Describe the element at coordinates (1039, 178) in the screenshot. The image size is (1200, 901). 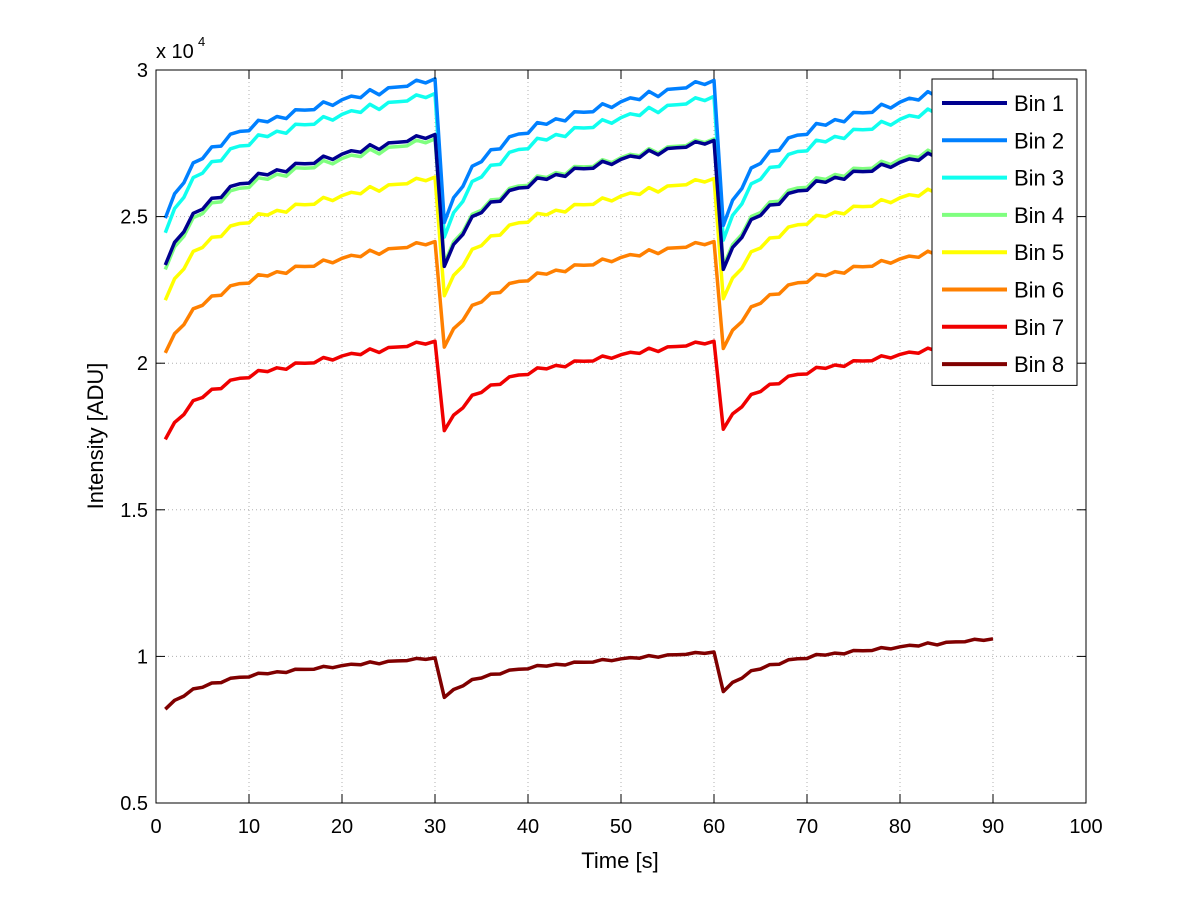
I see `legend-label: Bin 3` at that location.